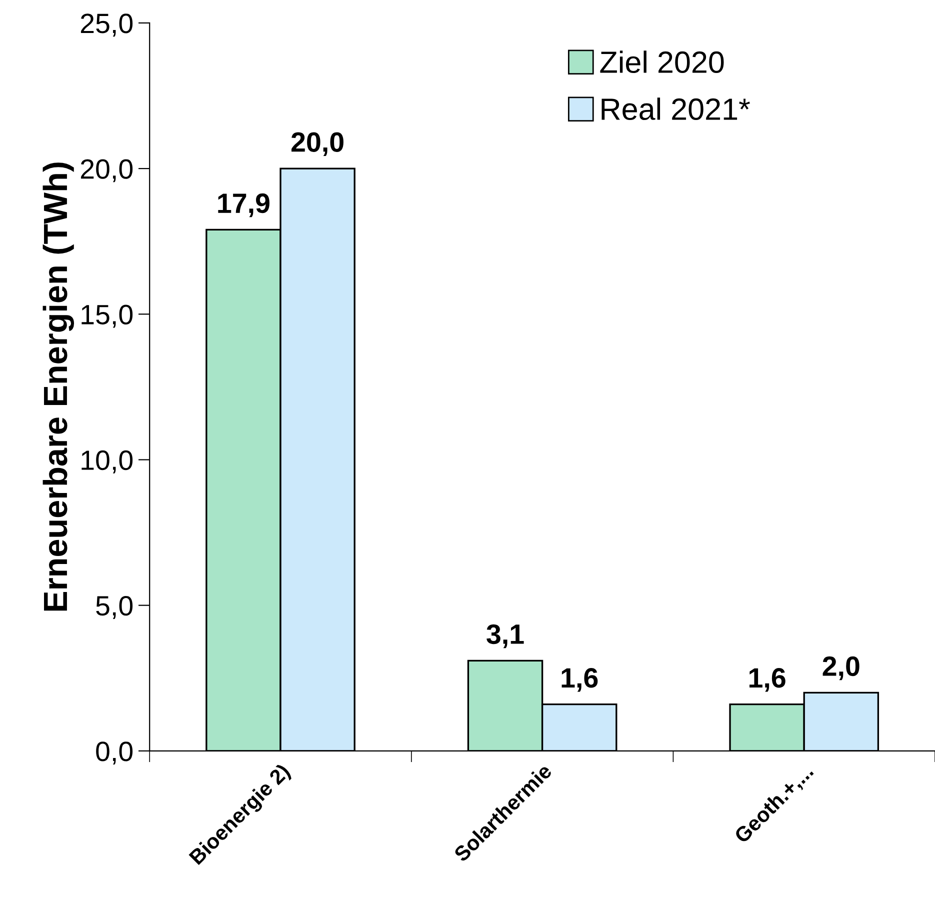 Image resolution: width=935 pixels, height=918 pixels. I want to click on y-axis-title: Erneuerbare Energien (TWh), so click(58, 386).